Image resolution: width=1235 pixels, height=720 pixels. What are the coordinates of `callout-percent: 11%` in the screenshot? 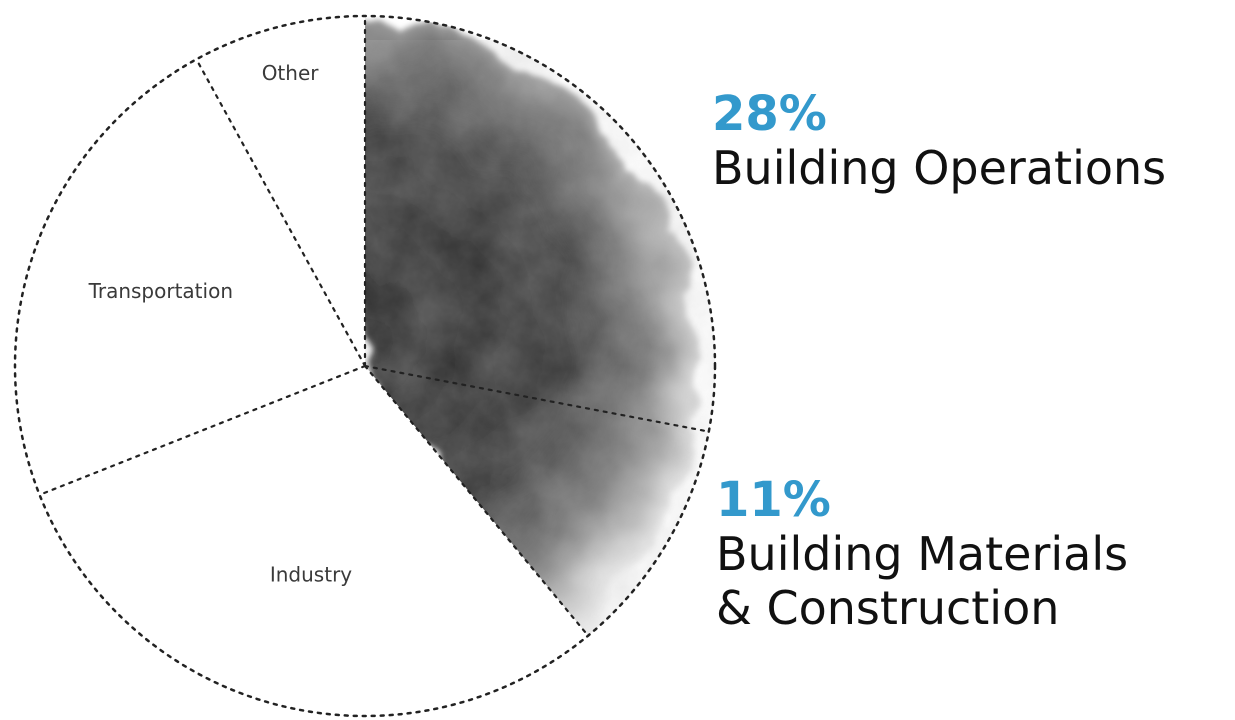 It's located at (773, 500).